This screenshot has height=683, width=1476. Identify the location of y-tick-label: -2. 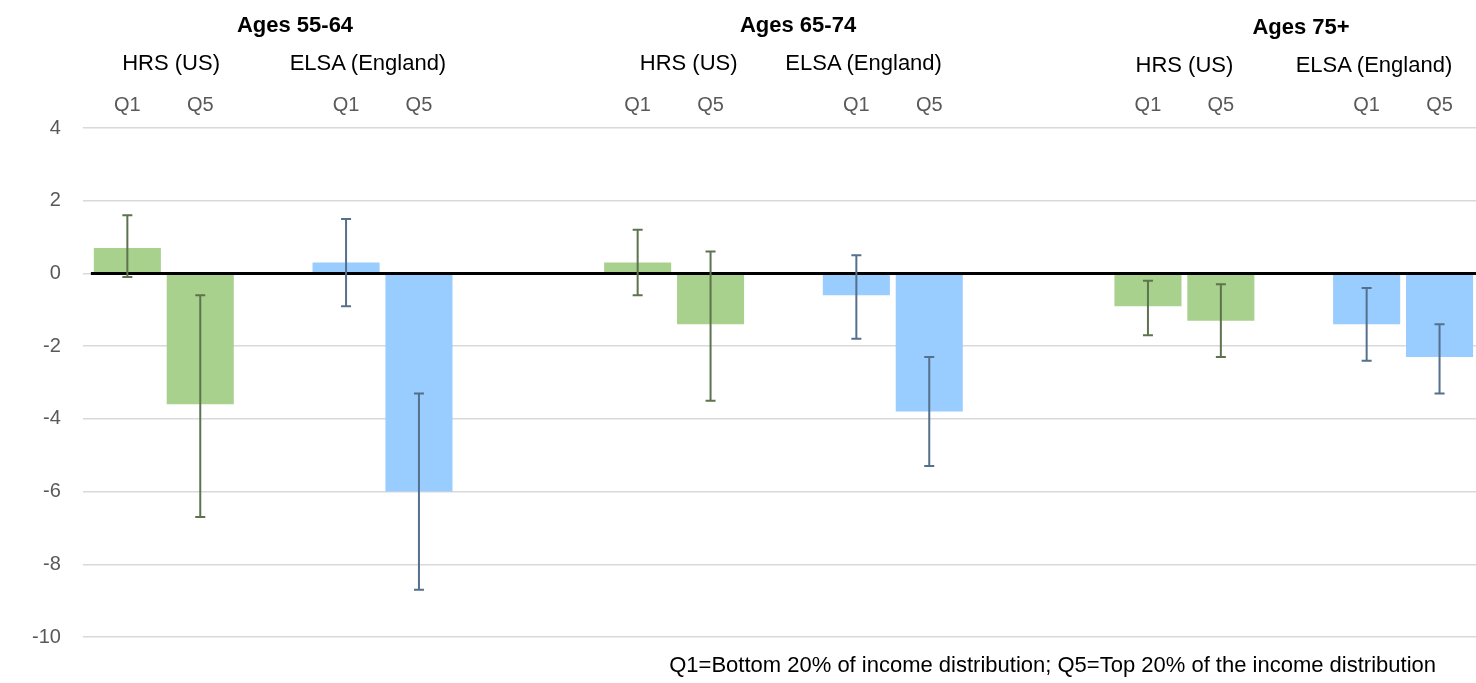
(52, 344).